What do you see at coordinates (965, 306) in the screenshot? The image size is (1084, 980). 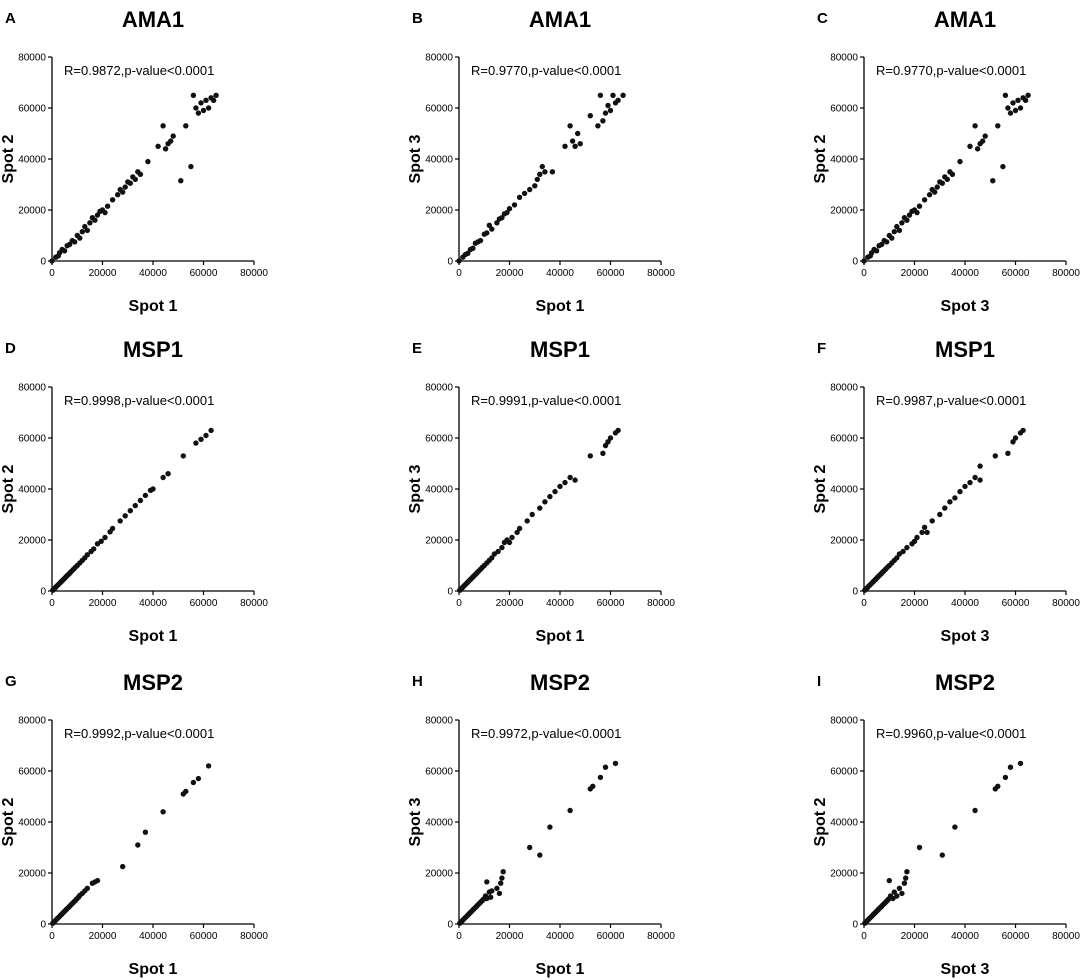 I see `x-axis-label: Spot 3` at bounding box center [965, 306].